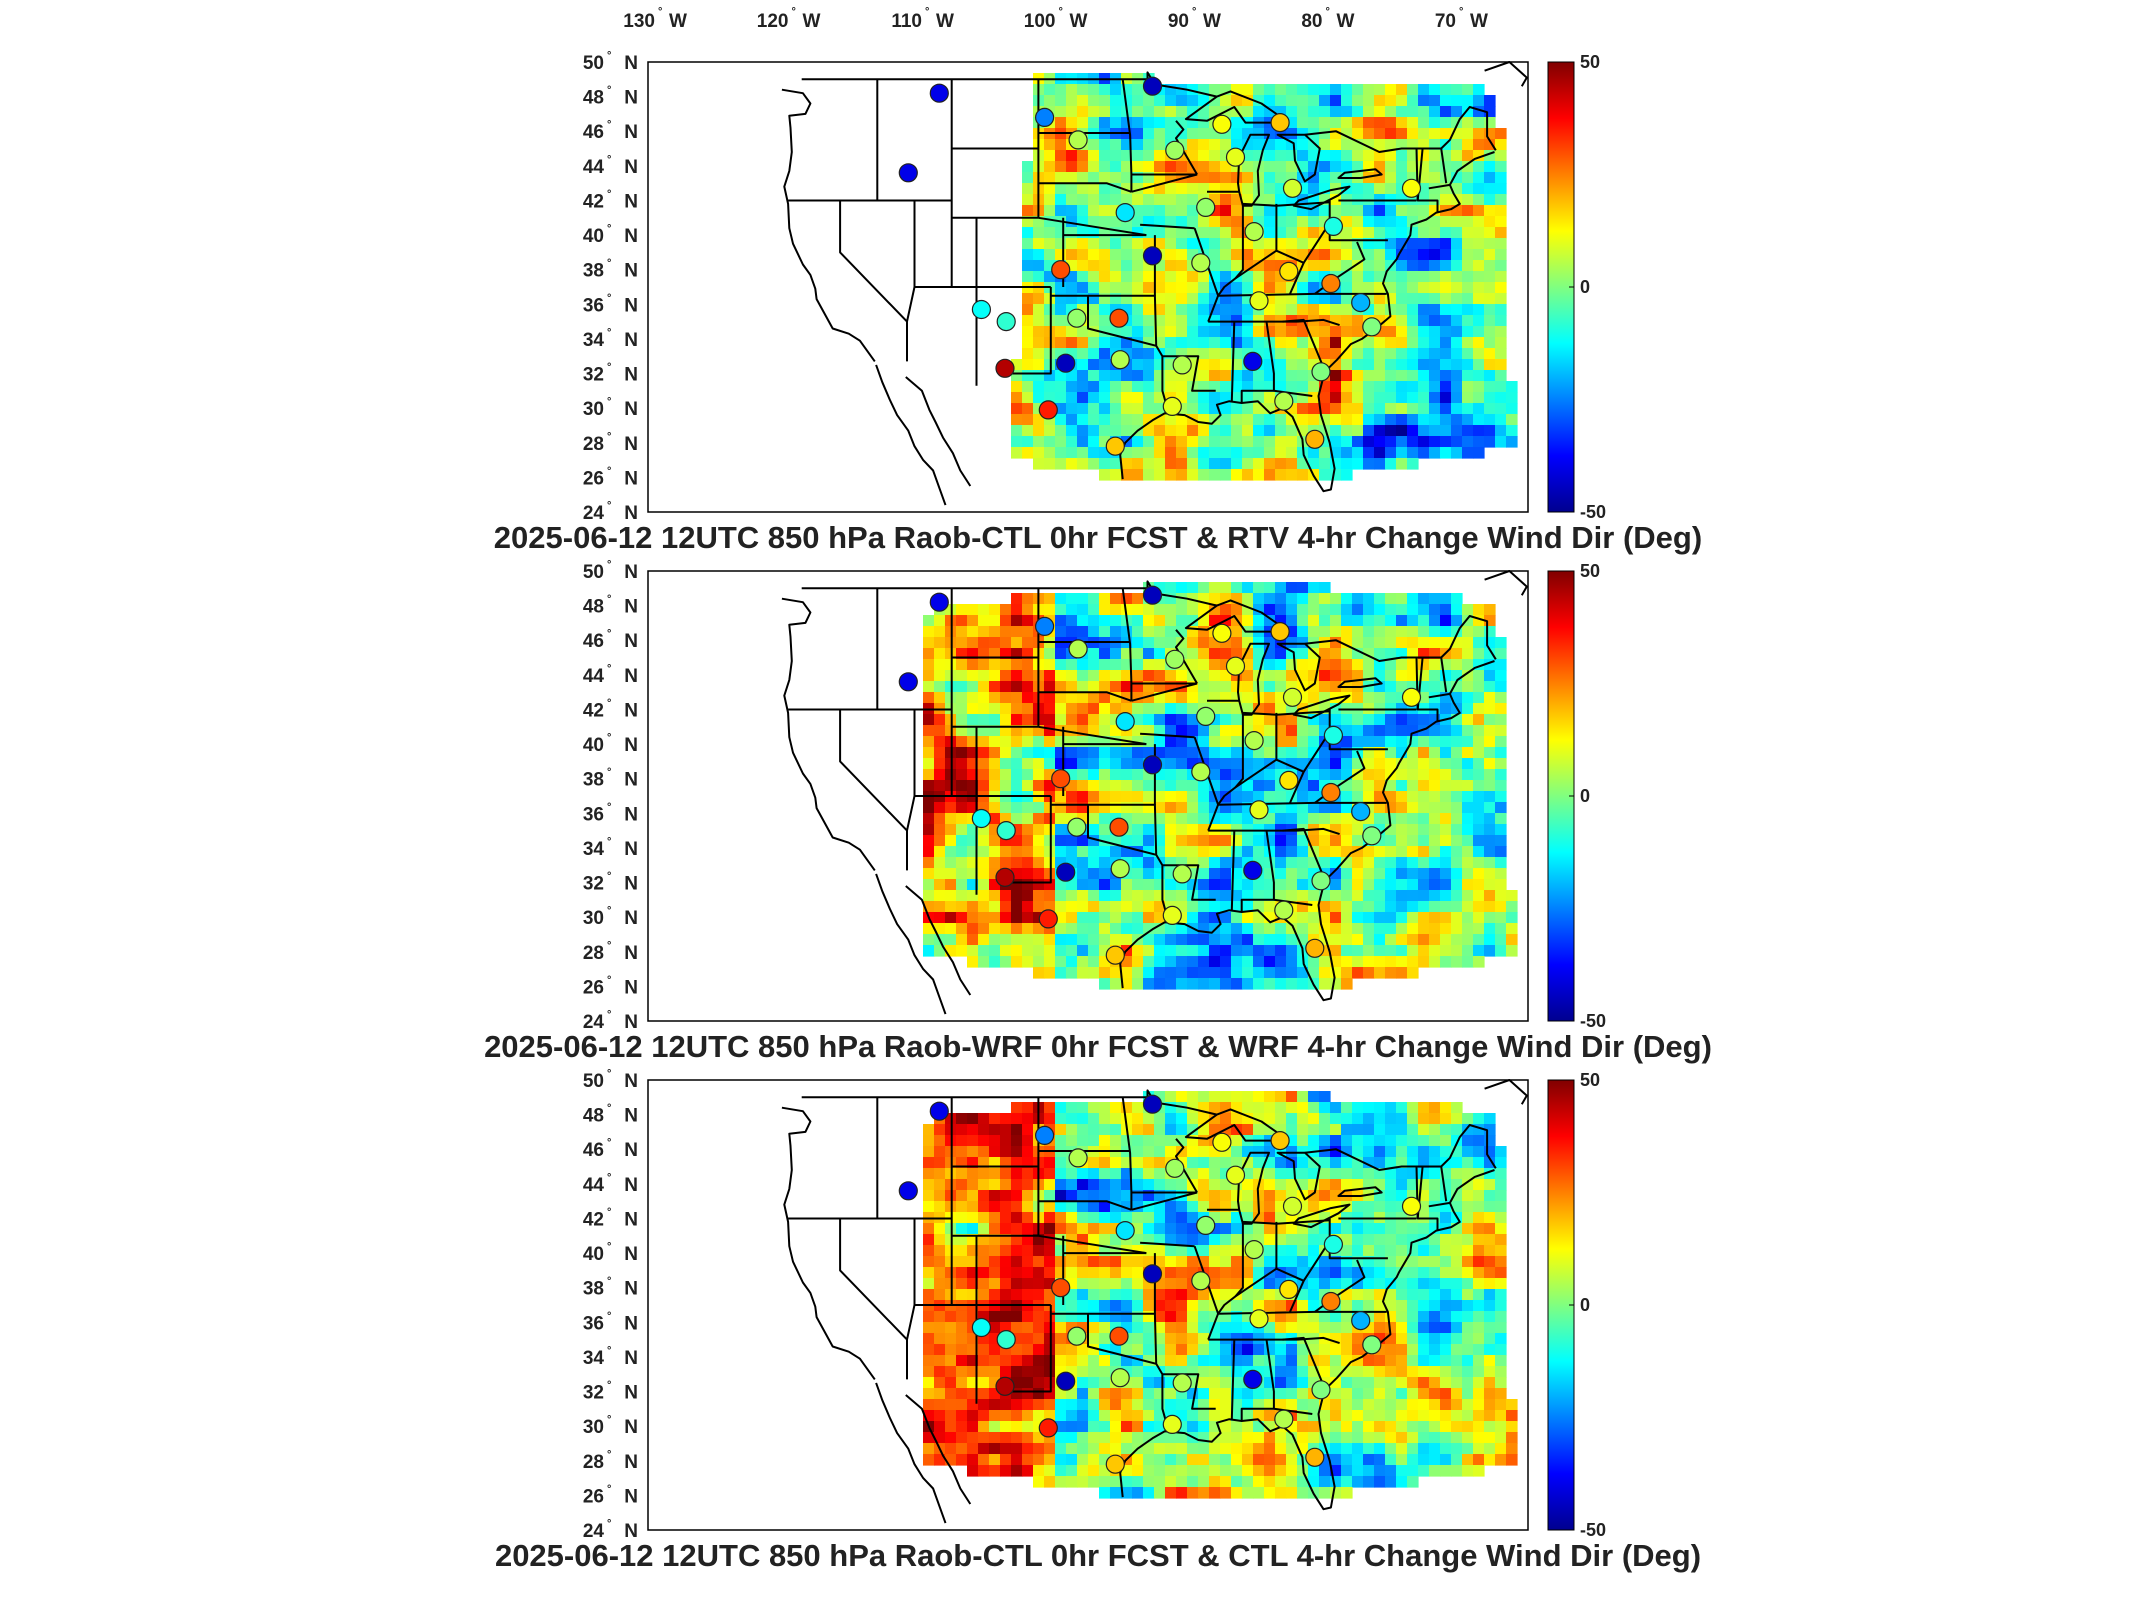 The height and width of the screenshot is (1600, 2133). I want to click on longitude-label: 100 ° W, so click(1056, 19).